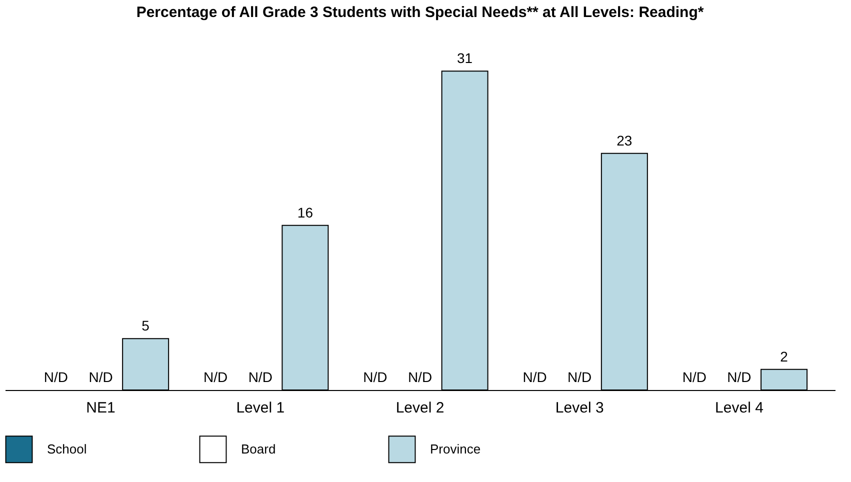 This screenshot has width=851, height=482. What do you see at coordinates (67, 448) in the screenshot?
I see `legend-label: School` at bounding box center [67, 448].